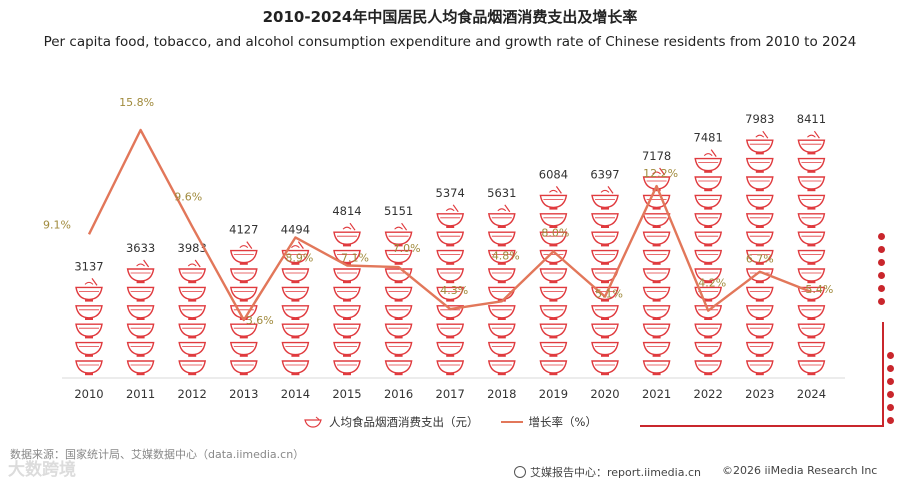 The height and width of the screenshot is (483, 900). Describe the element at coordinates (88, 266) in the screenshot. I see `bar-value-label: 3137` at that location.